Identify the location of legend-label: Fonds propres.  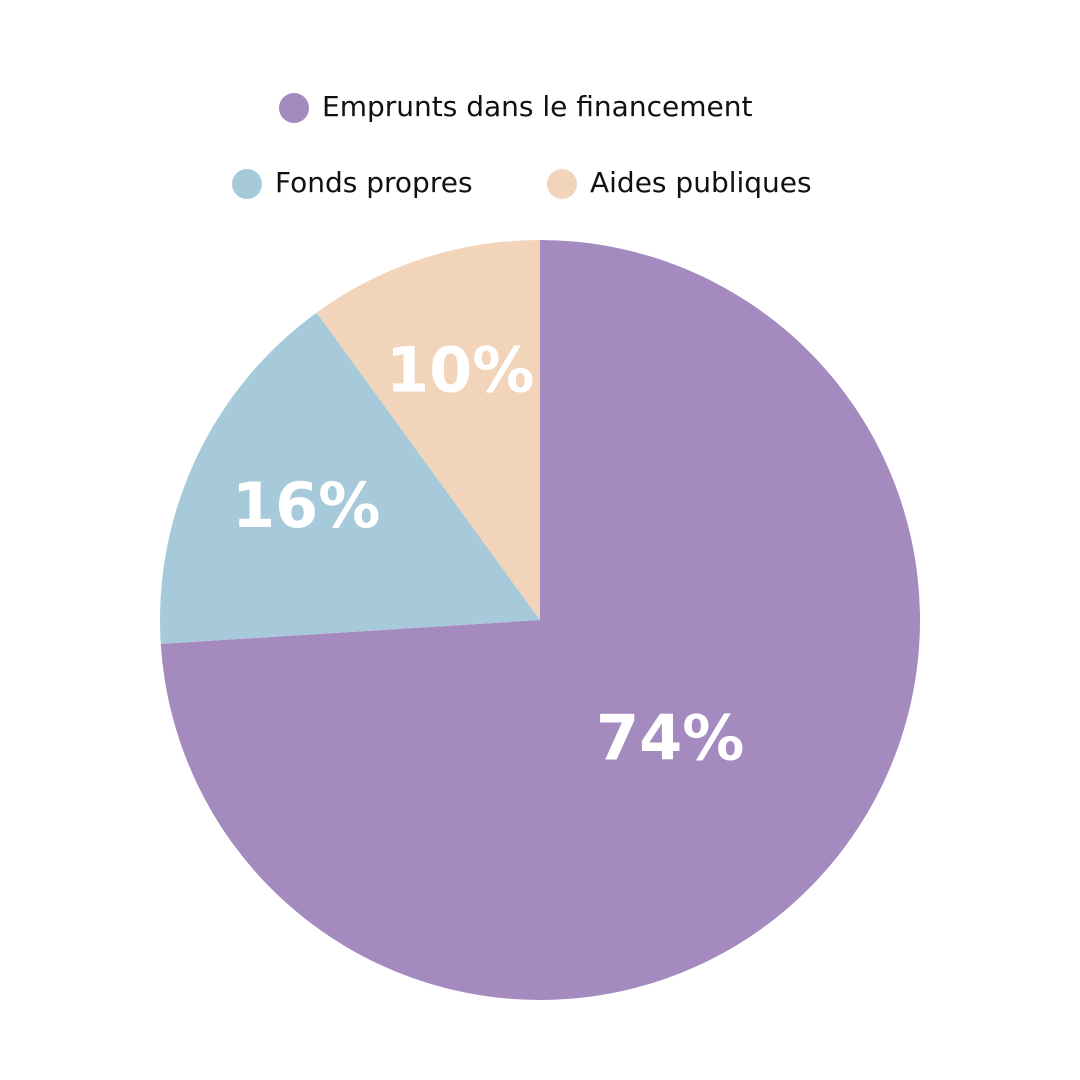
(374, 182).